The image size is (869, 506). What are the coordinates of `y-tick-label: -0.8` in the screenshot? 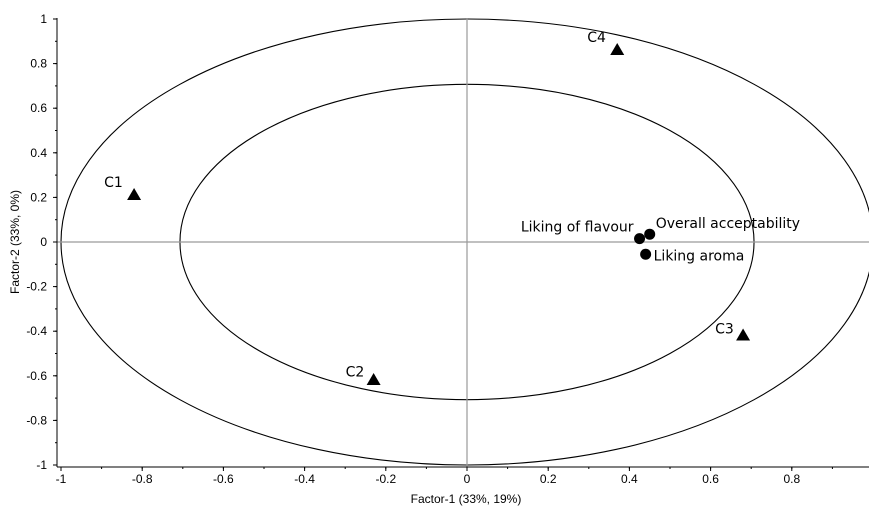 It's located at (36, 420).